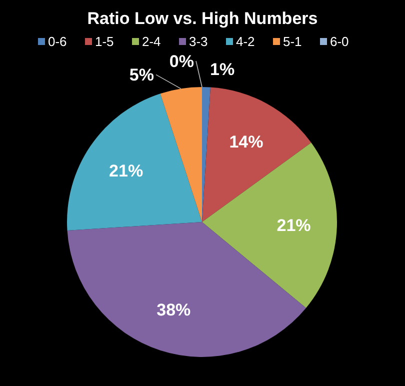  I want to click on data-label: 5%, so click(141, 75).